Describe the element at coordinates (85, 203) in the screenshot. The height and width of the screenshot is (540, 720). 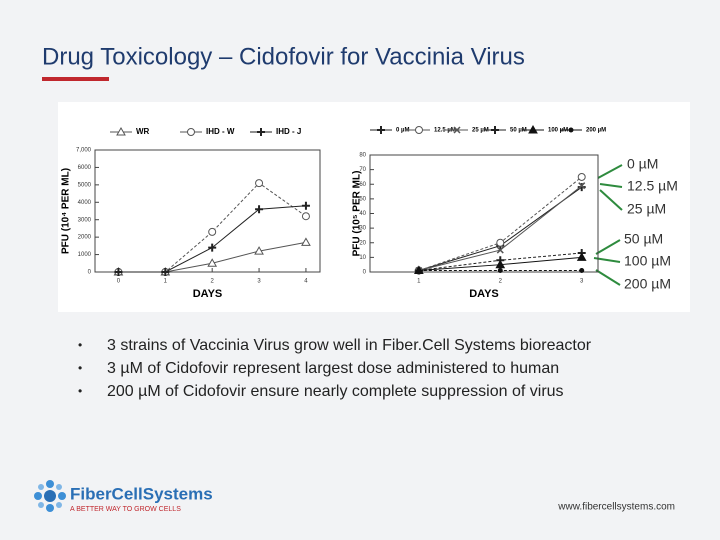
I see `y-tick-label: 4000` at that location.